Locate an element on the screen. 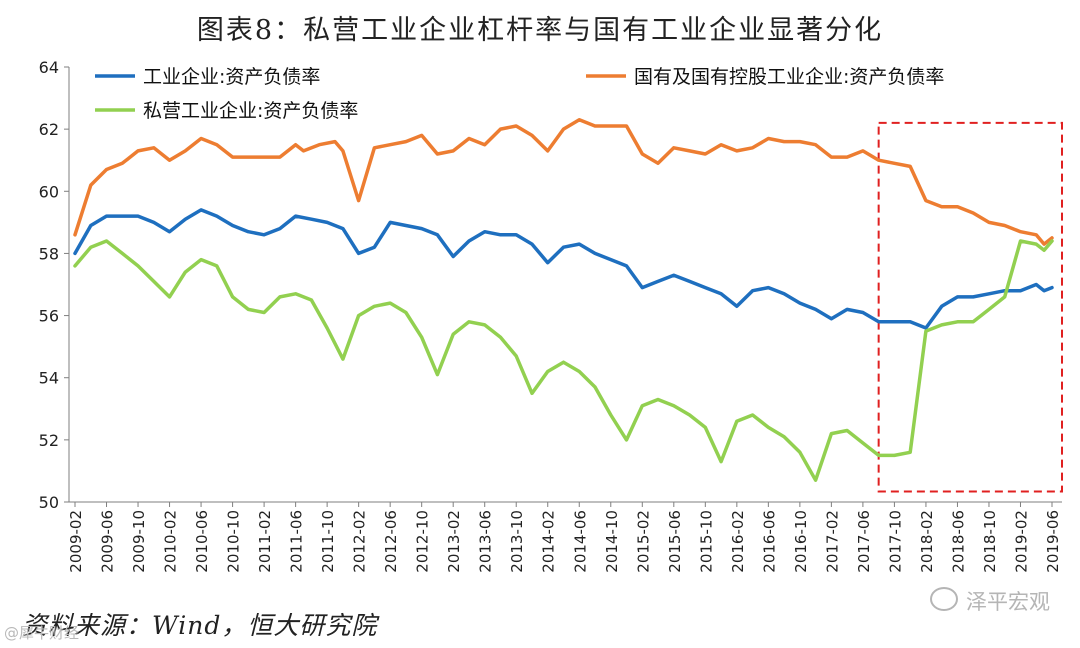 This screenshot has height=648, width=1080. x-tick-label: 2017-06 is located at coordinates (864, 541).